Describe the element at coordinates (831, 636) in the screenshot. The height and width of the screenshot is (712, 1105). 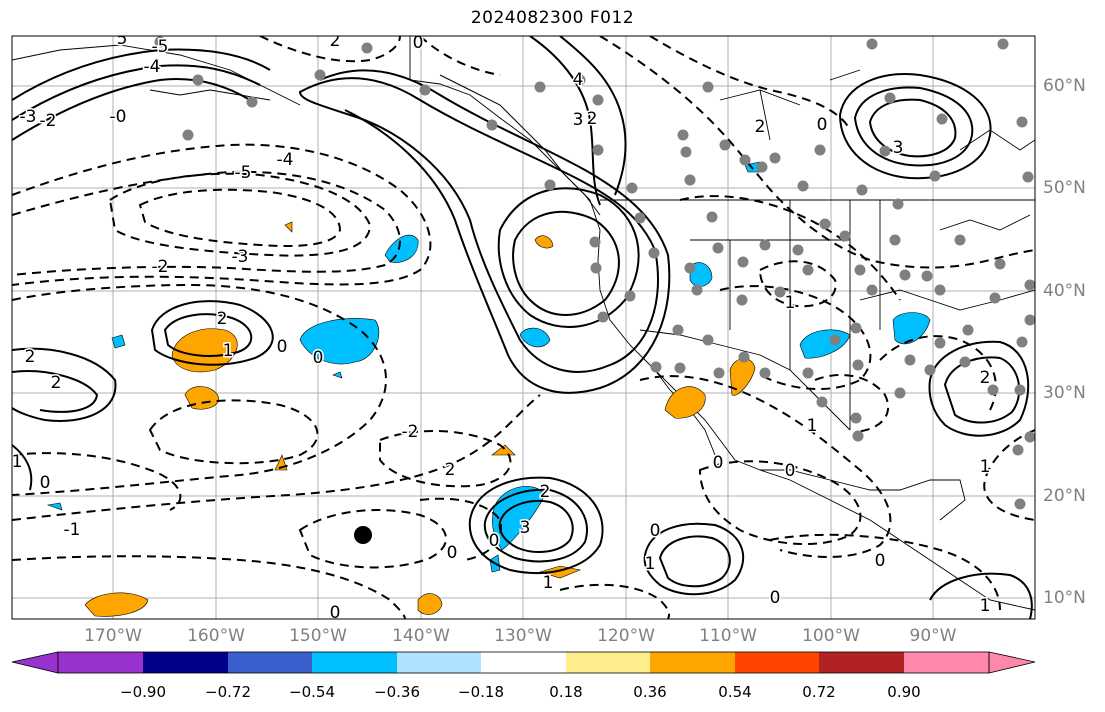
I see `lon-label-100w: 100°W` at that location.